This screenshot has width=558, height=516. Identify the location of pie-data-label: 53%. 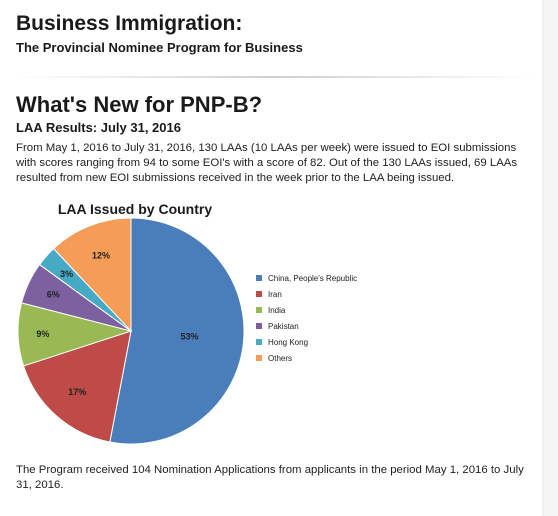
(189, 337).